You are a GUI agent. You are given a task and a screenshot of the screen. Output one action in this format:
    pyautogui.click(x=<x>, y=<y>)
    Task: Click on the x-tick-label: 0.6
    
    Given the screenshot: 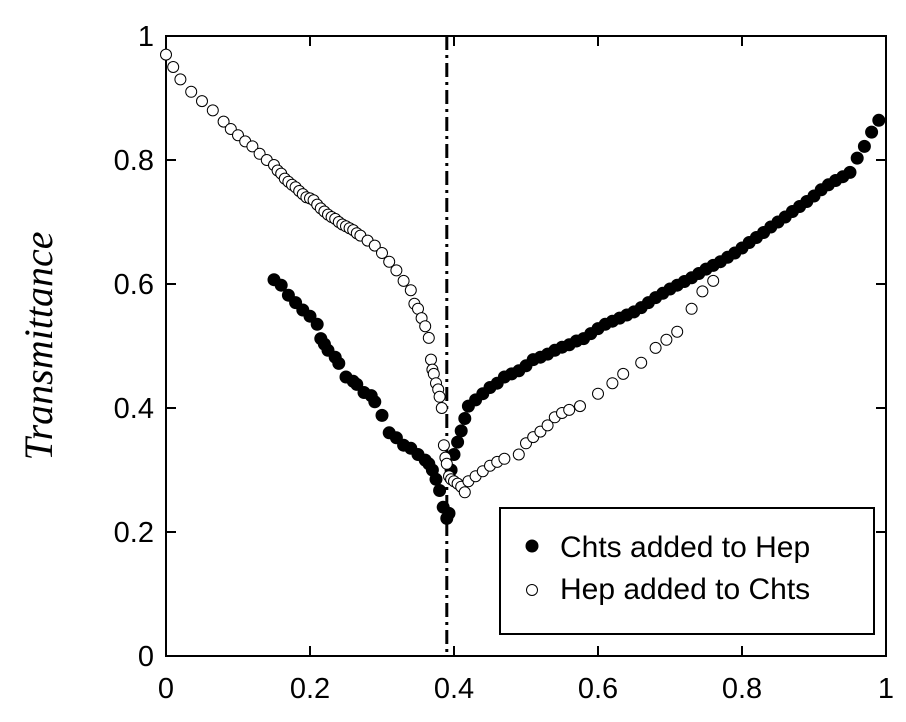 What is the action you would take?
    pyautogui.click(x=598, y=689)
    